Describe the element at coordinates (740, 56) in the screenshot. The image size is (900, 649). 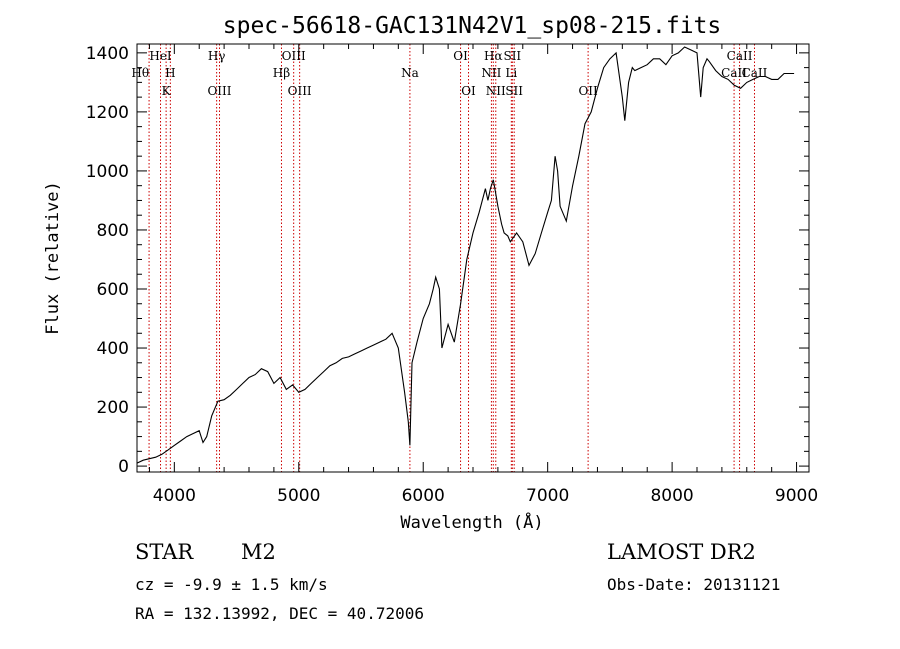
I see `spectral-line-label-19: CaII` at that location.